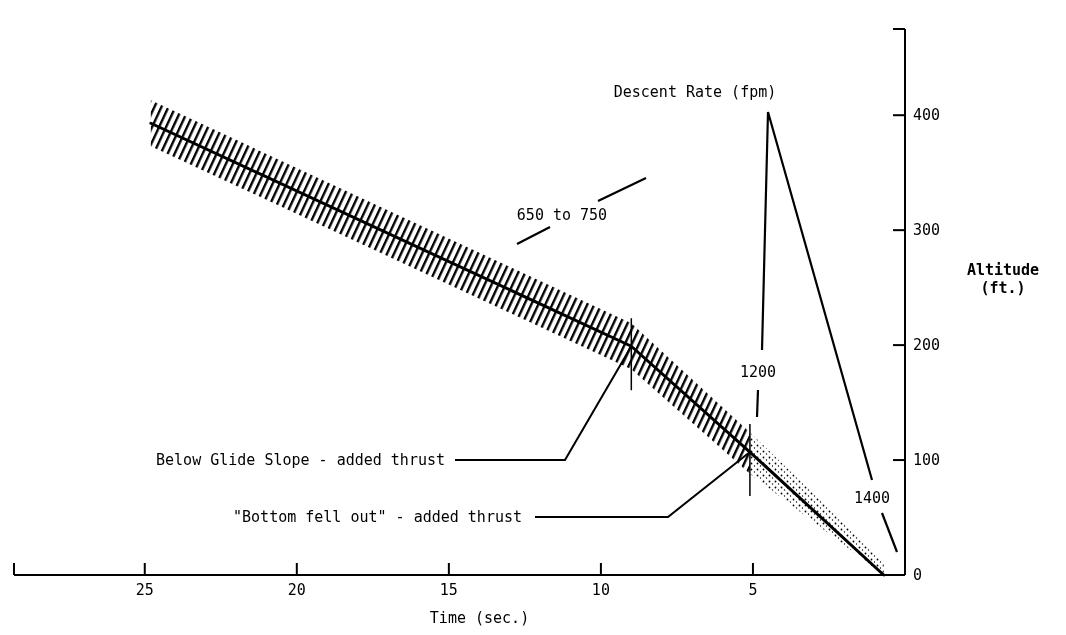  What do you see at coordinates (758, 372) in the screenshot?
I see `annotation: 1200` at bounding box center [758, 372].